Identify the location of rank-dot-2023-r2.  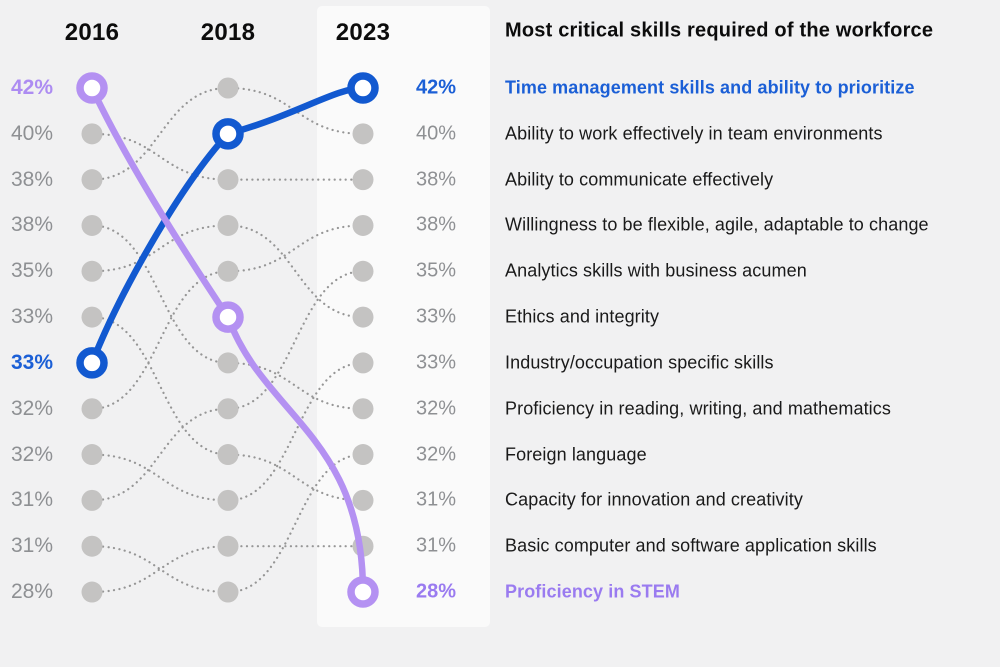
(363, 134).